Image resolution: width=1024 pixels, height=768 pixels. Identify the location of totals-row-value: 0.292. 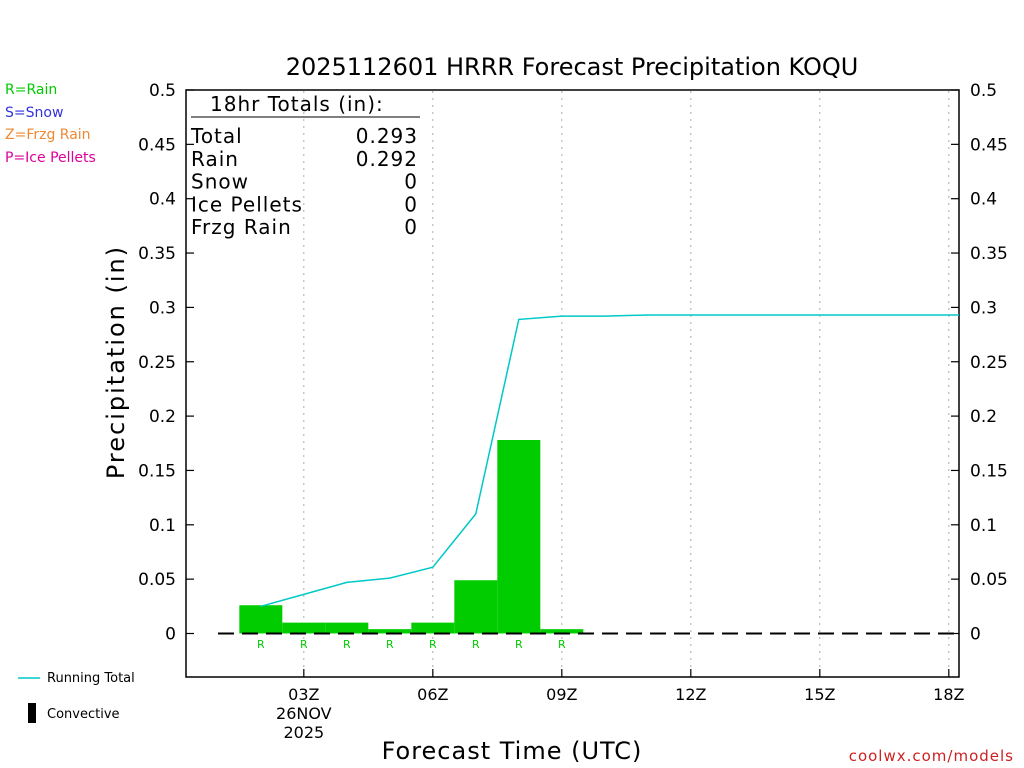
(387, 159).